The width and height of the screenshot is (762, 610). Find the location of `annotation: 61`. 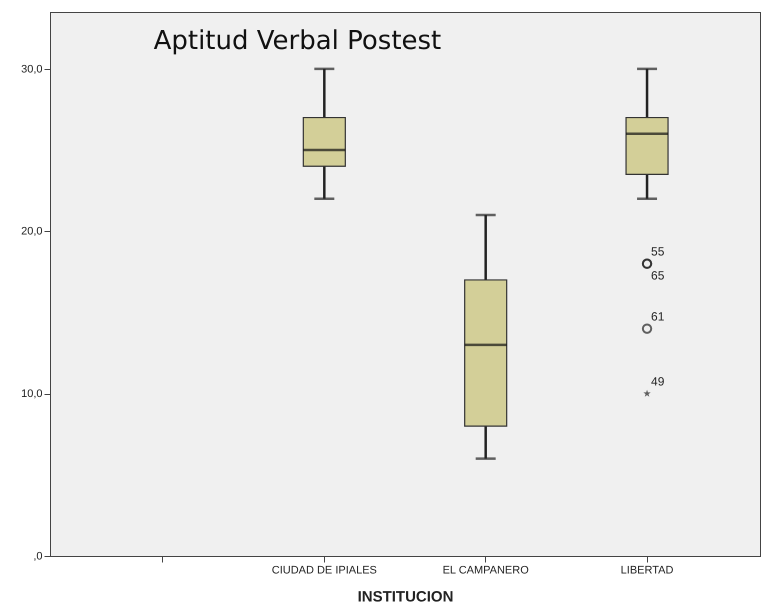

annotation: 61 is located at coordinates (658, 317).